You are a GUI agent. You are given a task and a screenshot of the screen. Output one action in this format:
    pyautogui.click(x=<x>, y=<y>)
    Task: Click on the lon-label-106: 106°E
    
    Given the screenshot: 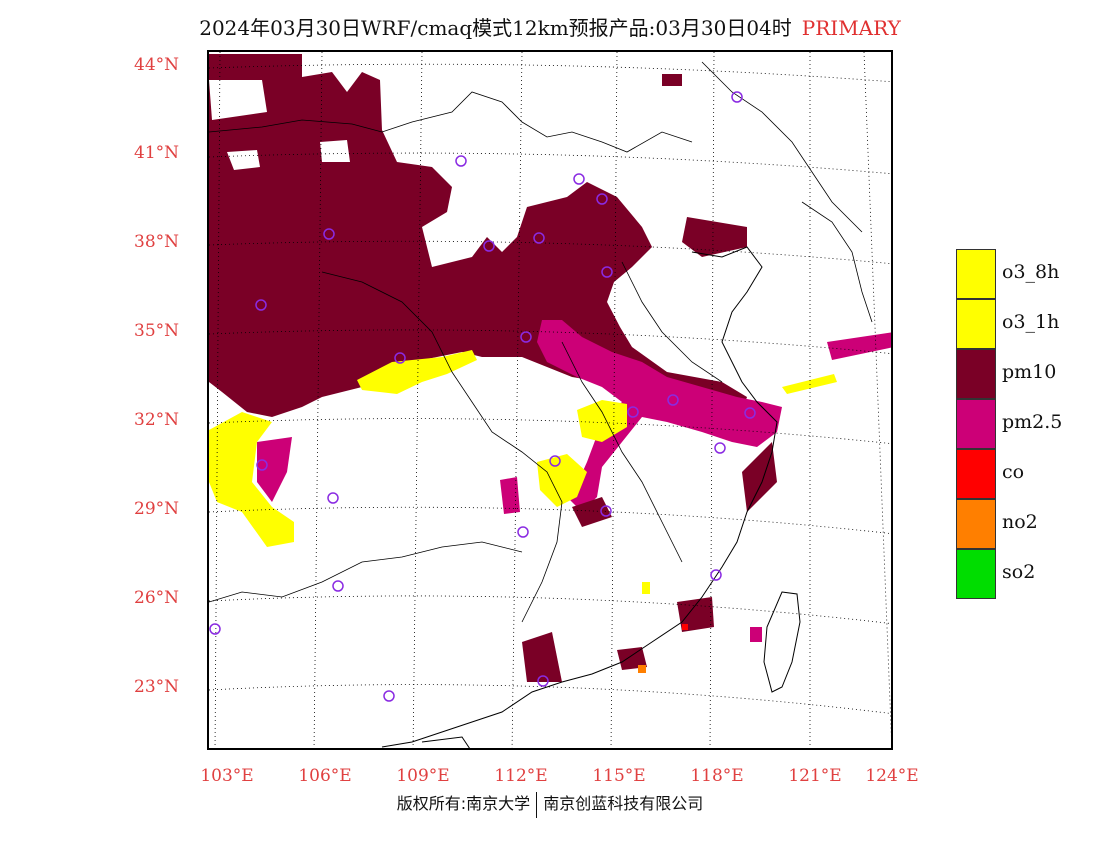 What is the action you would take?
    pyautogui.click(x=325, y=776)
    